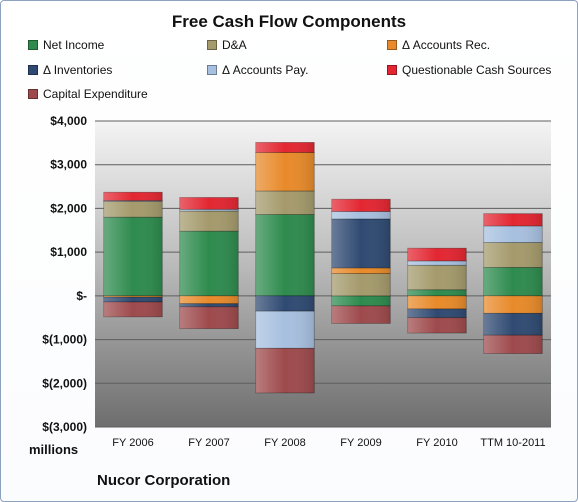 The image size is (578, 502). Describe the element at coordinates (512, 443) in the screenshot. I see `x-tick-label: TTM 10-2011` at that location.